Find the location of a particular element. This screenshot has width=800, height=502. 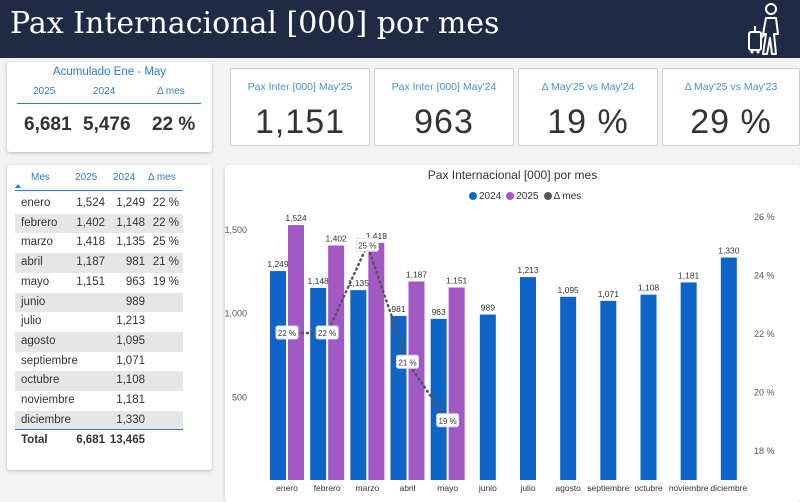

value-2024-cell: 1,135 is located at coordinates (130, 242).